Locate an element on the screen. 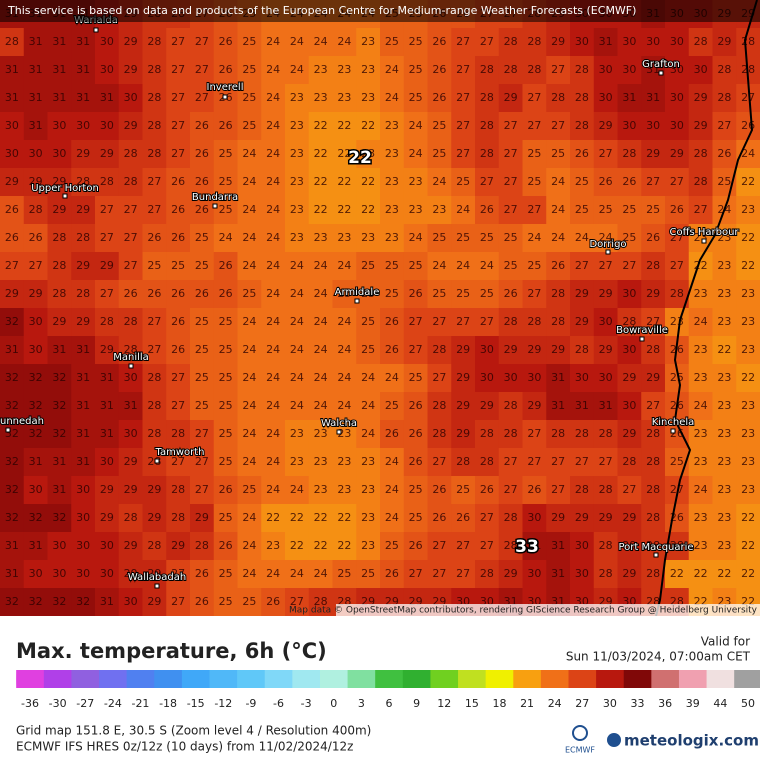 Image resolution: width=760 pixels, height=760 pixels. temperature-value: 23 is located at coordinates (748, 489).